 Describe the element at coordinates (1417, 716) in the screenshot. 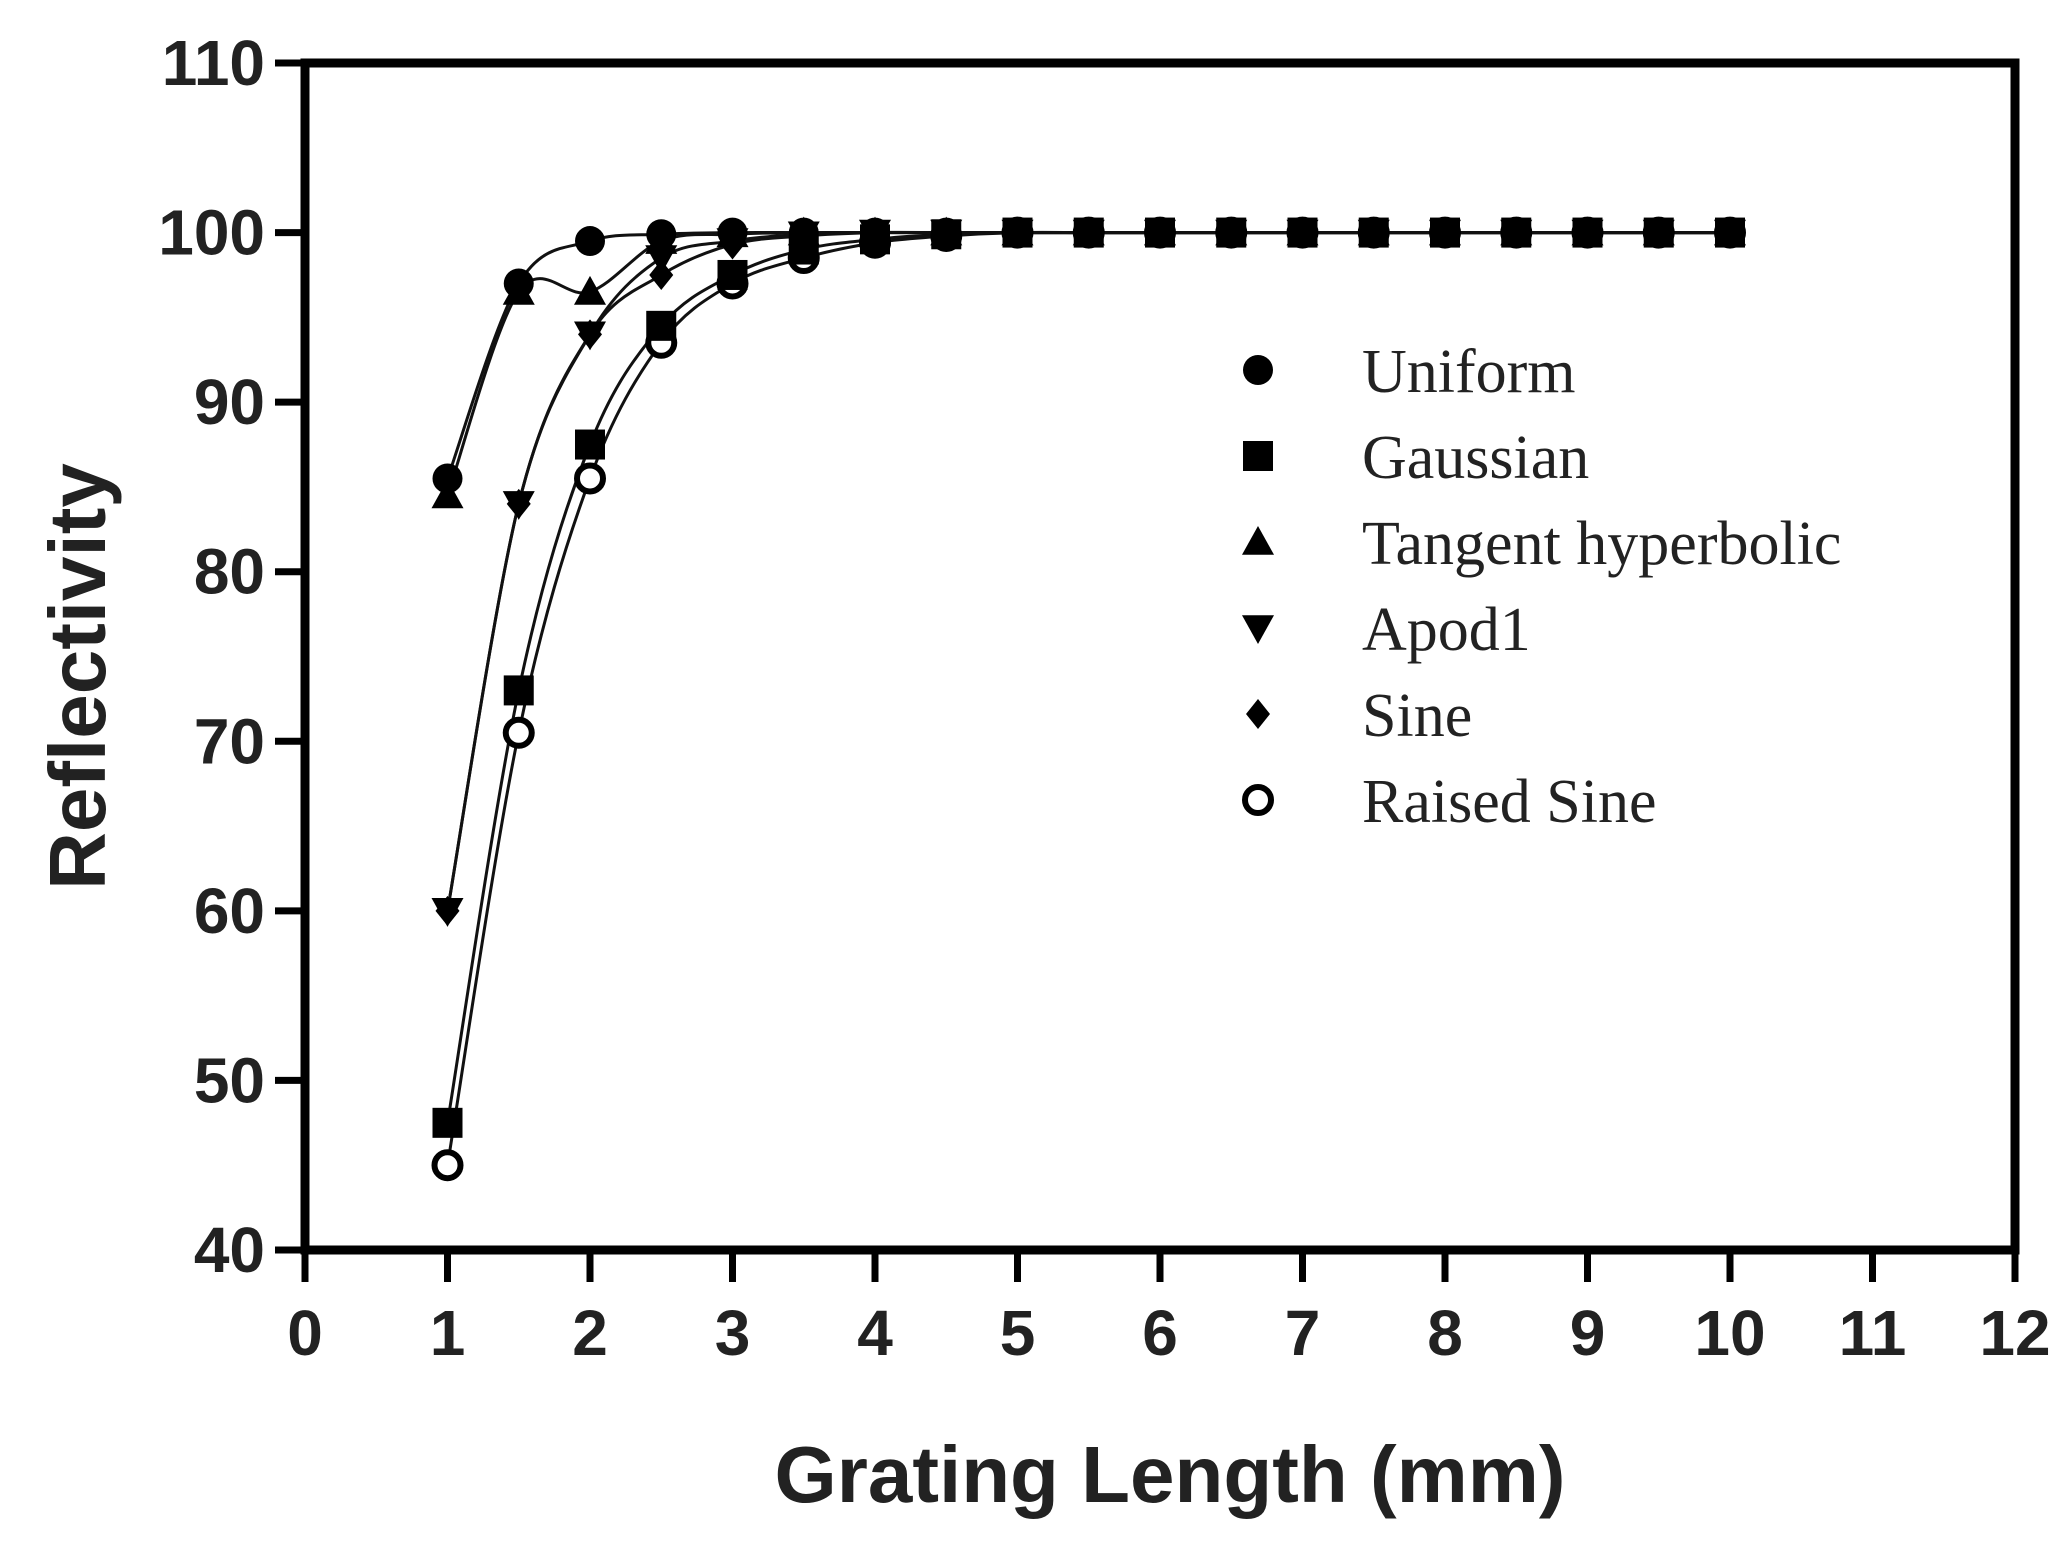

I see `legend-label-sine: Sine` at that location.